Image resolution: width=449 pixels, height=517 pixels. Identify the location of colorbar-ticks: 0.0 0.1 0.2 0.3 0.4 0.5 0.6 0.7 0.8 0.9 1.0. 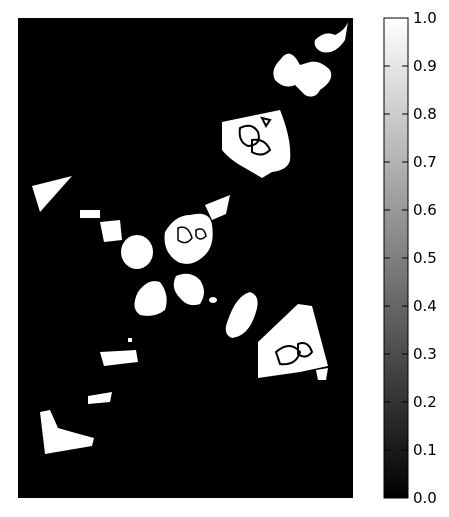
(410, 258).